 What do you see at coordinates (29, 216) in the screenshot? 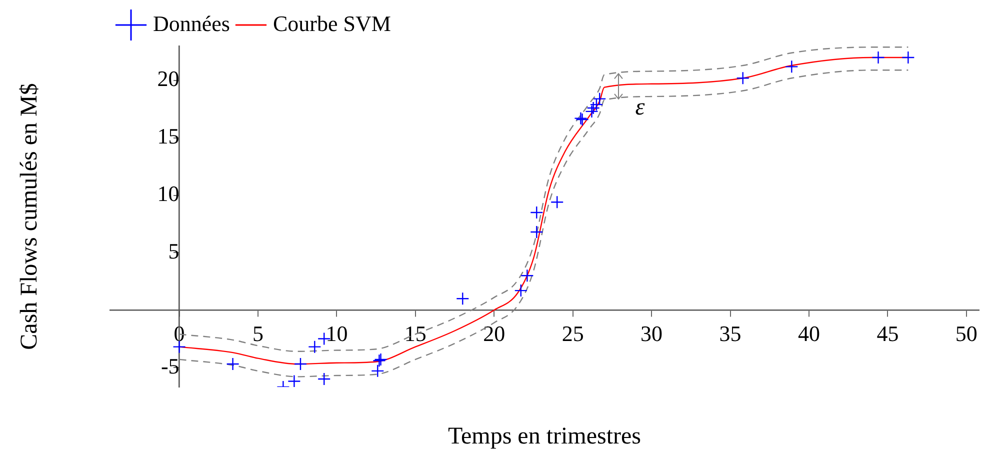
I see `y-axis-title: Cash Flows cumulés en M$` at bounding box center [29, 216].